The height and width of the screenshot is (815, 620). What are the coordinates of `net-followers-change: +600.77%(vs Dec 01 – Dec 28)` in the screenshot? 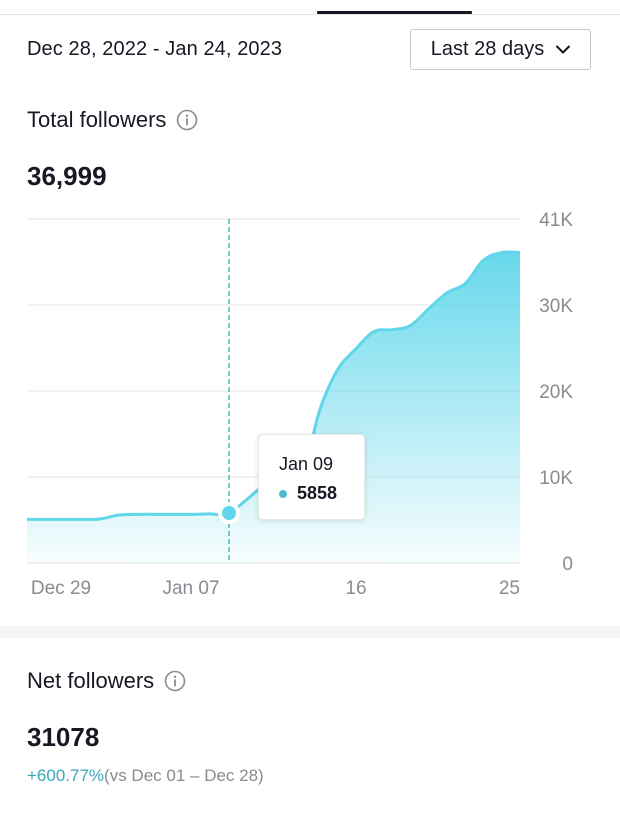 It's located at (145, 776).